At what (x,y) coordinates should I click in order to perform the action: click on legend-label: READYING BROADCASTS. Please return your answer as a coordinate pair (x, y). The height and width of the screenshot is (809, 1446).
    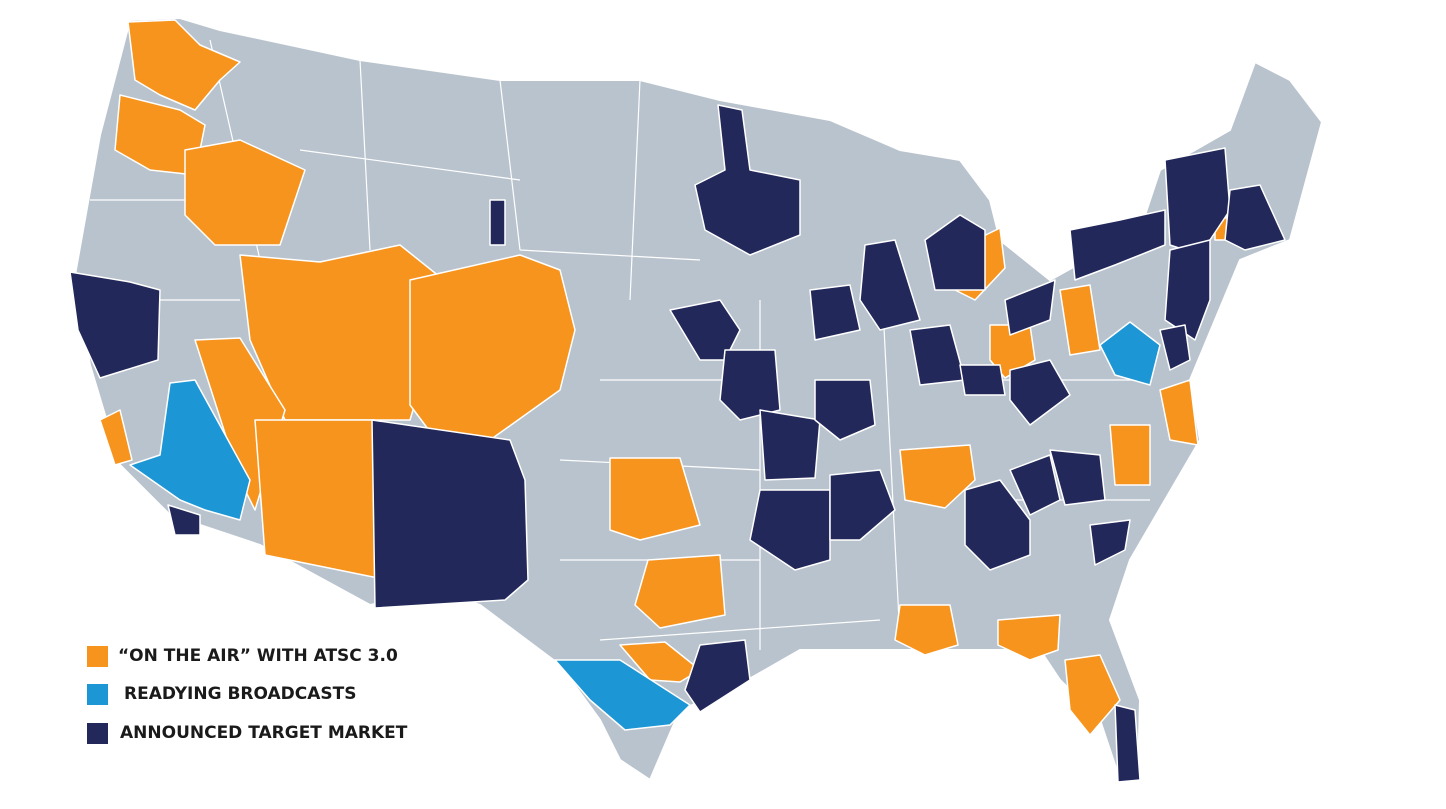
    Looking at the image, I should click on (240, 694).